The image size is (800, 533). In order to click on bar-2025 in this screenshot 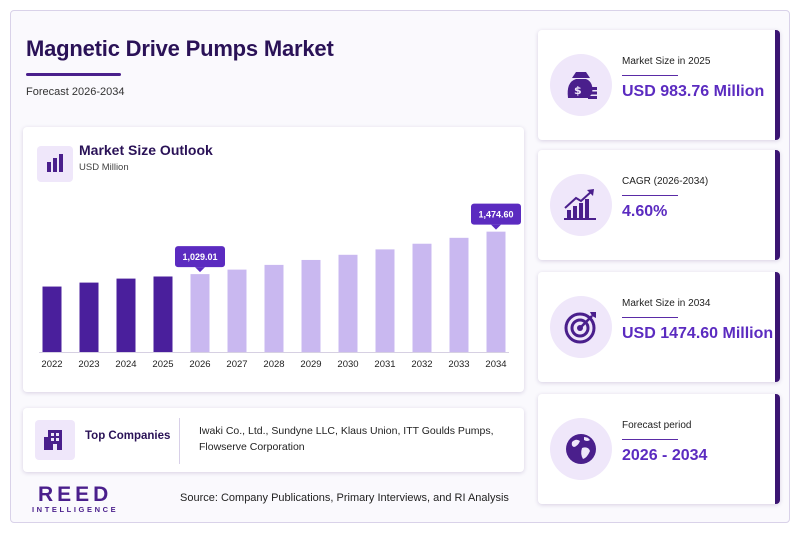, I will do `click(163, 314)`.